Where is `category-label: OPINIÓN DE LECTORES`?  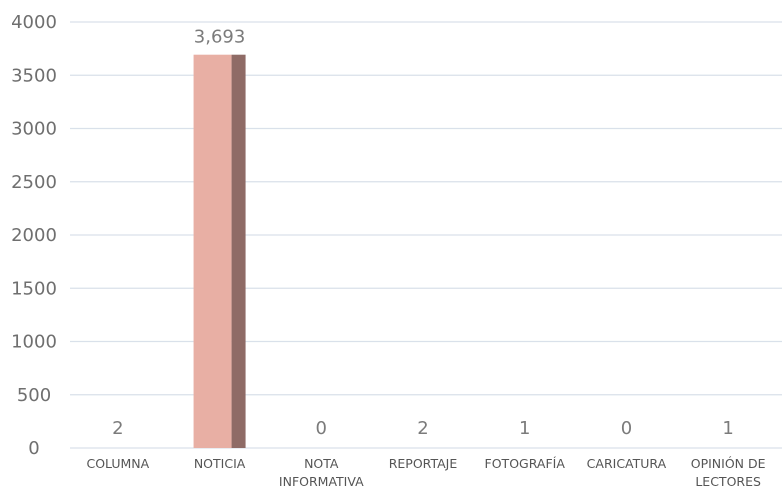 category-label: OPINIÓN DE LECTORES is located at coordinates (728, 472).